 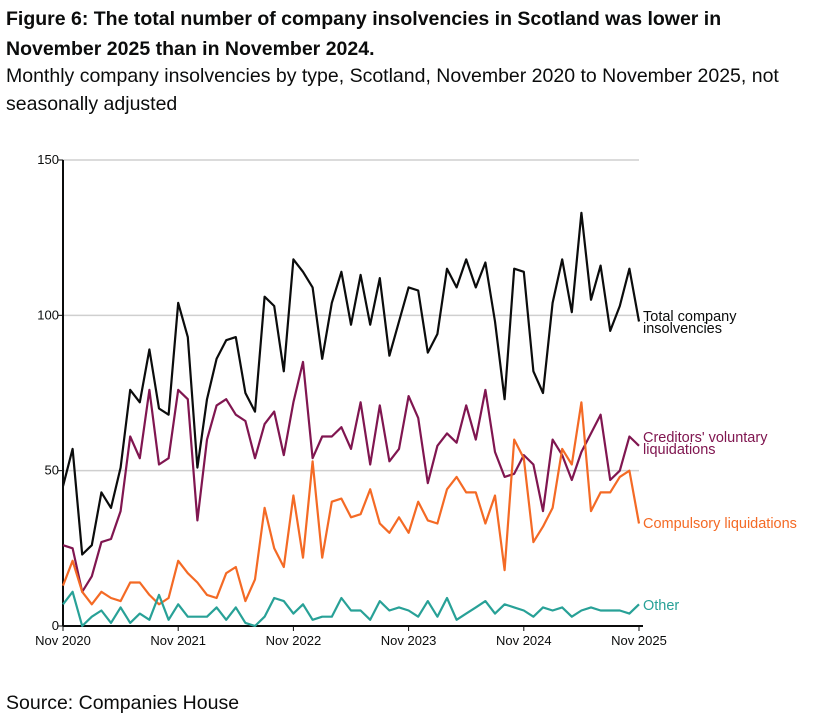 I want to click on series-label: Compulsory liquidations, so click(x=720, y=524).